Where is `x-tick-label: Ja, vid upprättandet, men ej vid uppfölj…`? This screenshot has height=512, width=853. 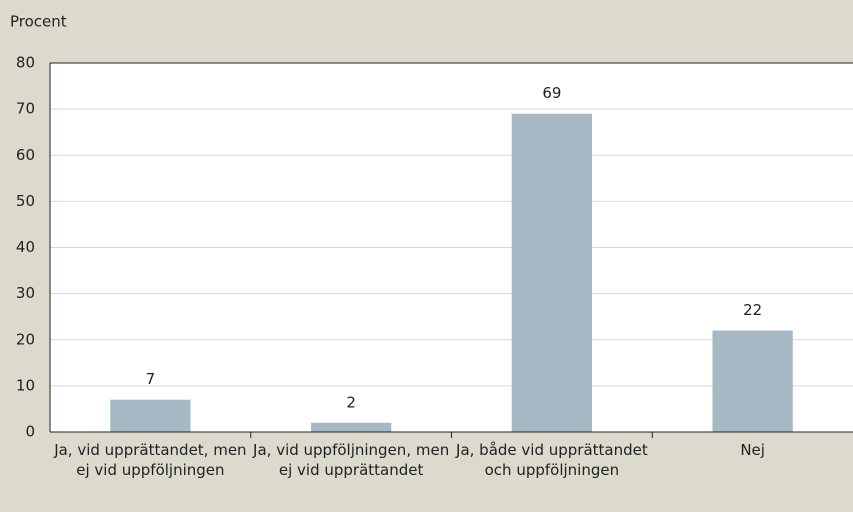
x-tick-label: Ja, vid upprättandet, men ej vid uppfölj… is located at coordinates (150, 460).